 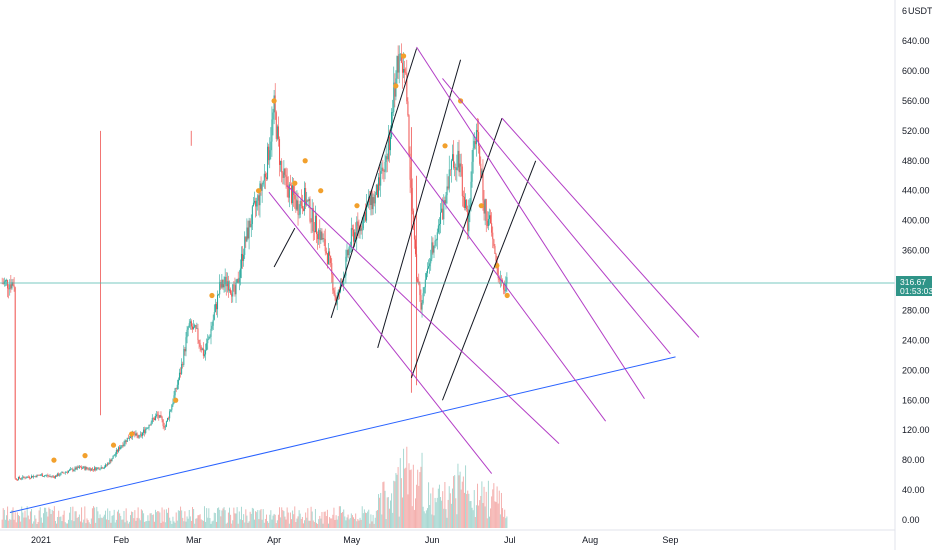 I want to click on currency-prefix: 6, so click(x=904, y=11).